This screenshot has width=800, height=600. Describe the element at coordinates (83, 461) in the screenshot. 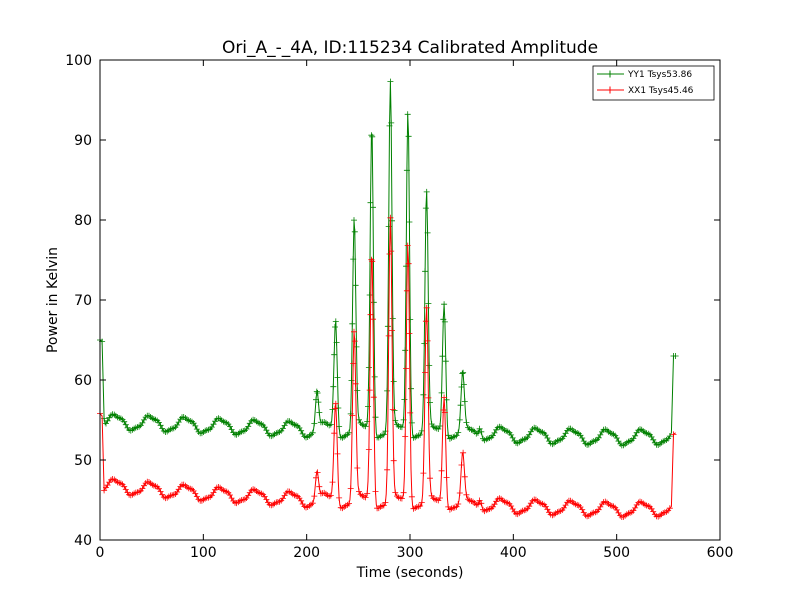

I see `y-tick-label: 50` at that location.